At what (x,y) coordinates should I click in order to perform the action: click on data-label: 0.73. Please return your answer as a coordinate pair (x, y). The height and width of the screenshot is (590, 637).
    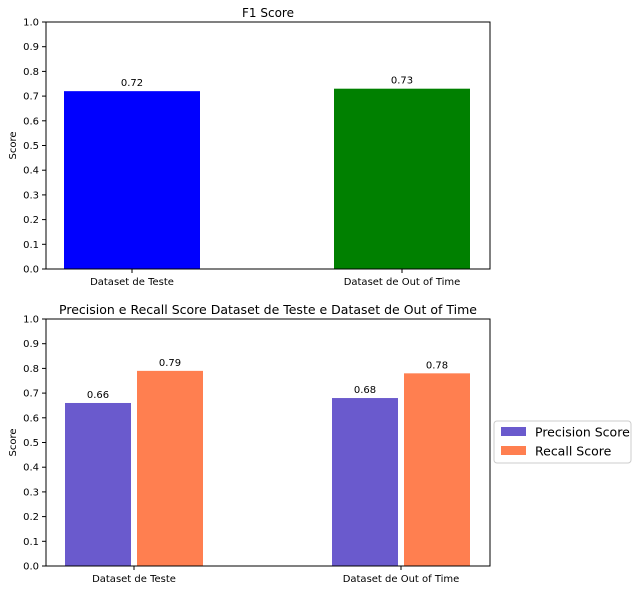
    Looking at the image, I should click on (402, 81).